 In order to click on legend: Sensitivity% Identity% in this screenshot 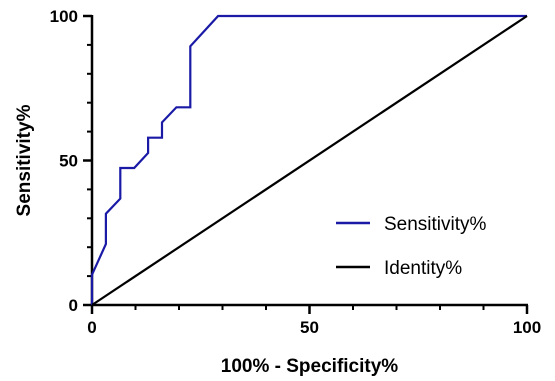, I will do `click(411, 246)`.